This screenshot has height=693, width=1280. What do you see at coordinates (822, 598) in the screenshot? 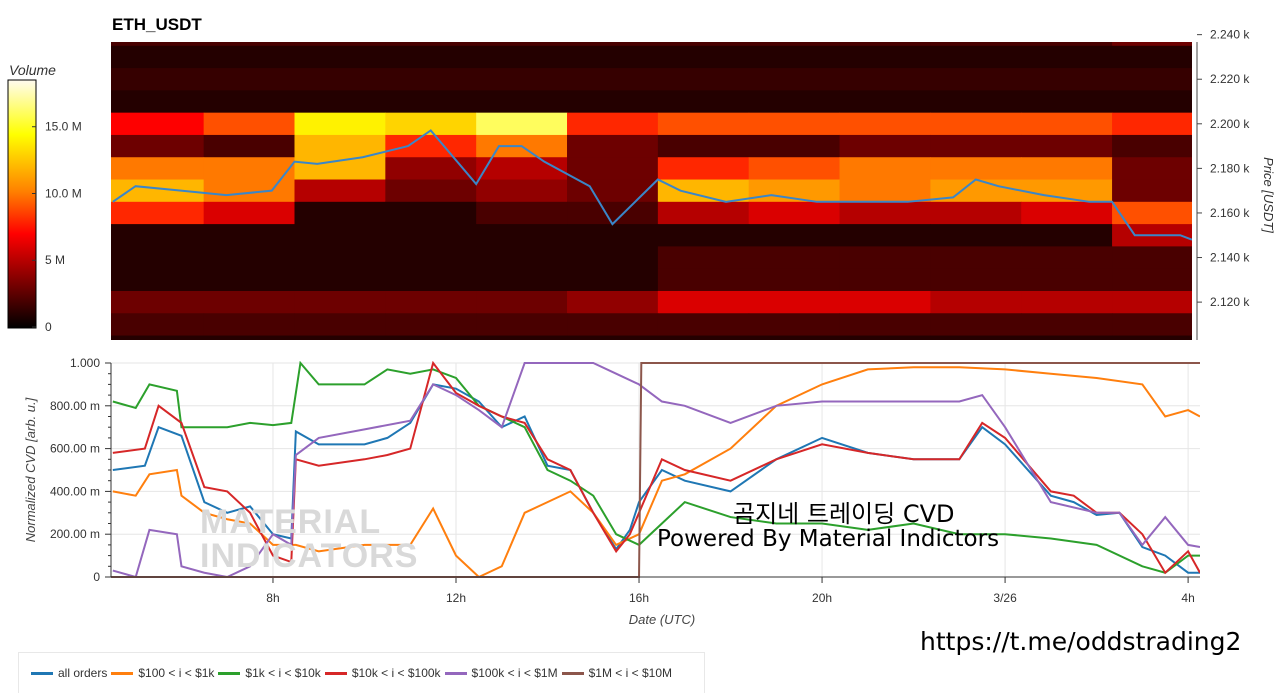
I see `cvd-x-tick-label: 20h` at bounding box center [822, 598].